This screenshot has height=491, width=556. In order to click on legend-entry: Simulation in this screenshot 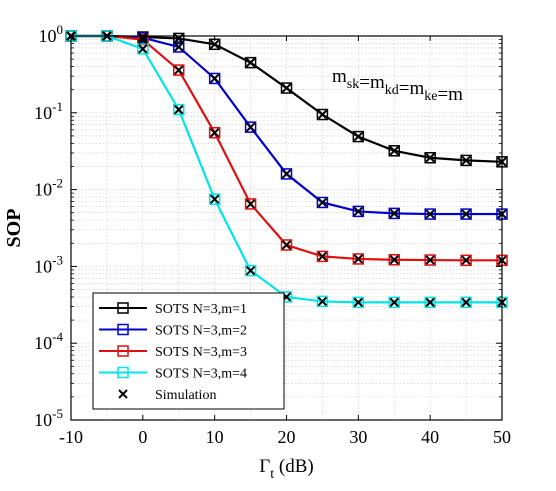, I will do `click(167, 395)`.